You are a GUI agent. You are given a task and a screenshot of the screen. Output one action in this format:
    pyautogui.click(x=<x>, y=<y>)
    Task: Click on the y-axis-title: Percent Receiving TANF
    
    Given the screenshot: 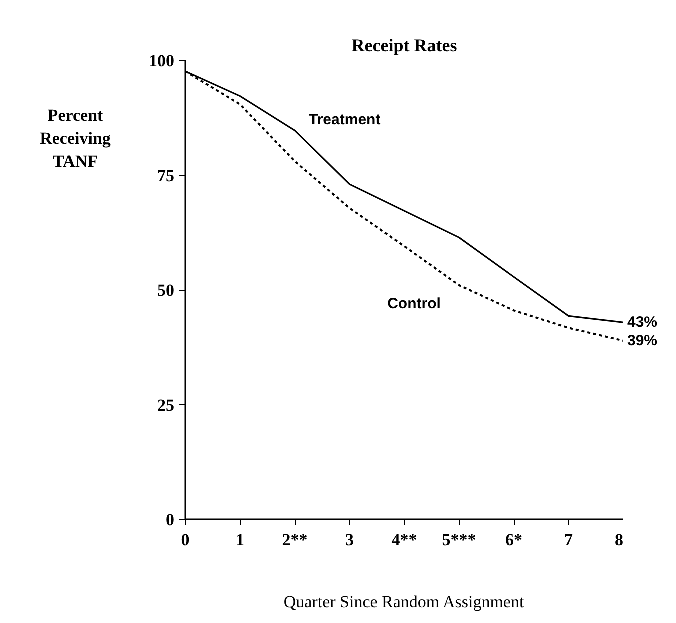 What is the action you would take?
    pyautogui.click(x=76, y=138)
    